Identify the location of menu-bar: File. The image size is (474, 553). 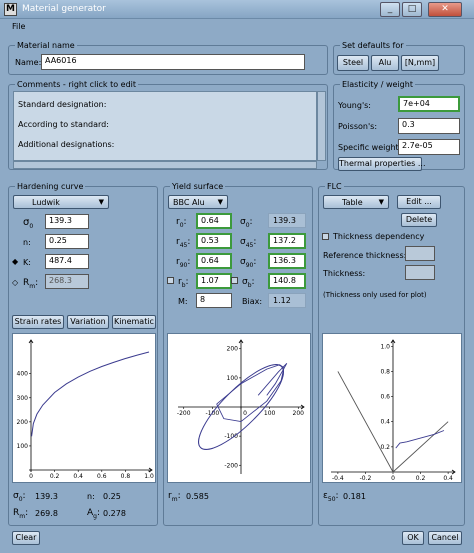
(237, 27).